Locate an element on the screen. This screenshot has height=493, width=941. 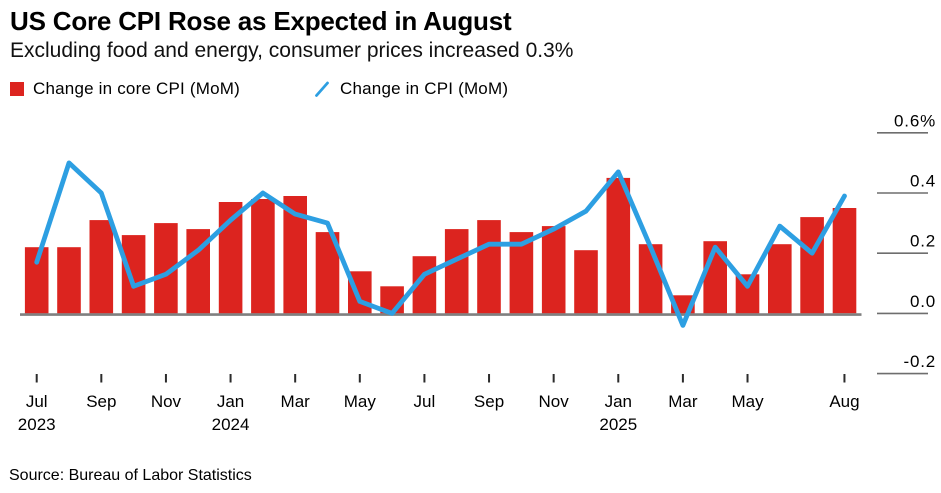
y-tick-label: 0.2 is located at coordinates (923, 241).